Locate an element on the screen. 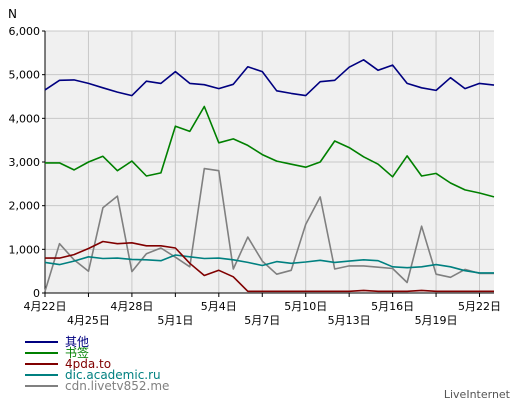 The height and width of the screenshot is (405, 520). legend-label: cdn.livetv852.me is located at coordinates (117, 386).